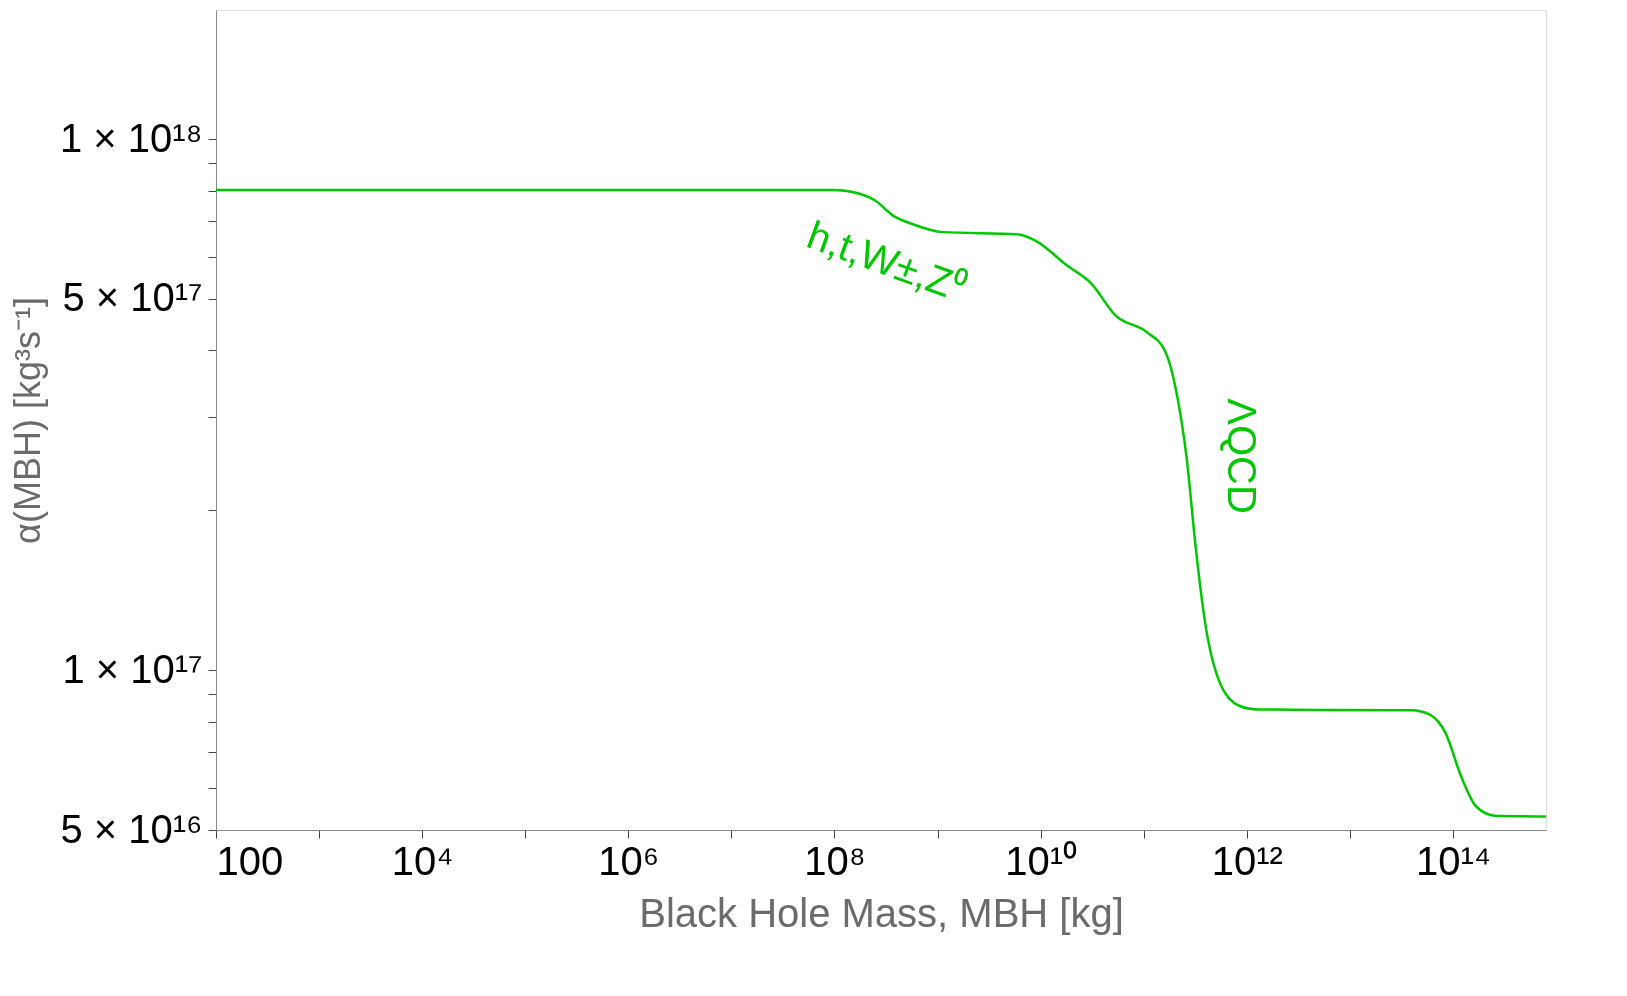  Describe the element at coordinates (131, 137) in the screenshot. I see `y-tick-label: 1 × 10¹⁸` at that location.